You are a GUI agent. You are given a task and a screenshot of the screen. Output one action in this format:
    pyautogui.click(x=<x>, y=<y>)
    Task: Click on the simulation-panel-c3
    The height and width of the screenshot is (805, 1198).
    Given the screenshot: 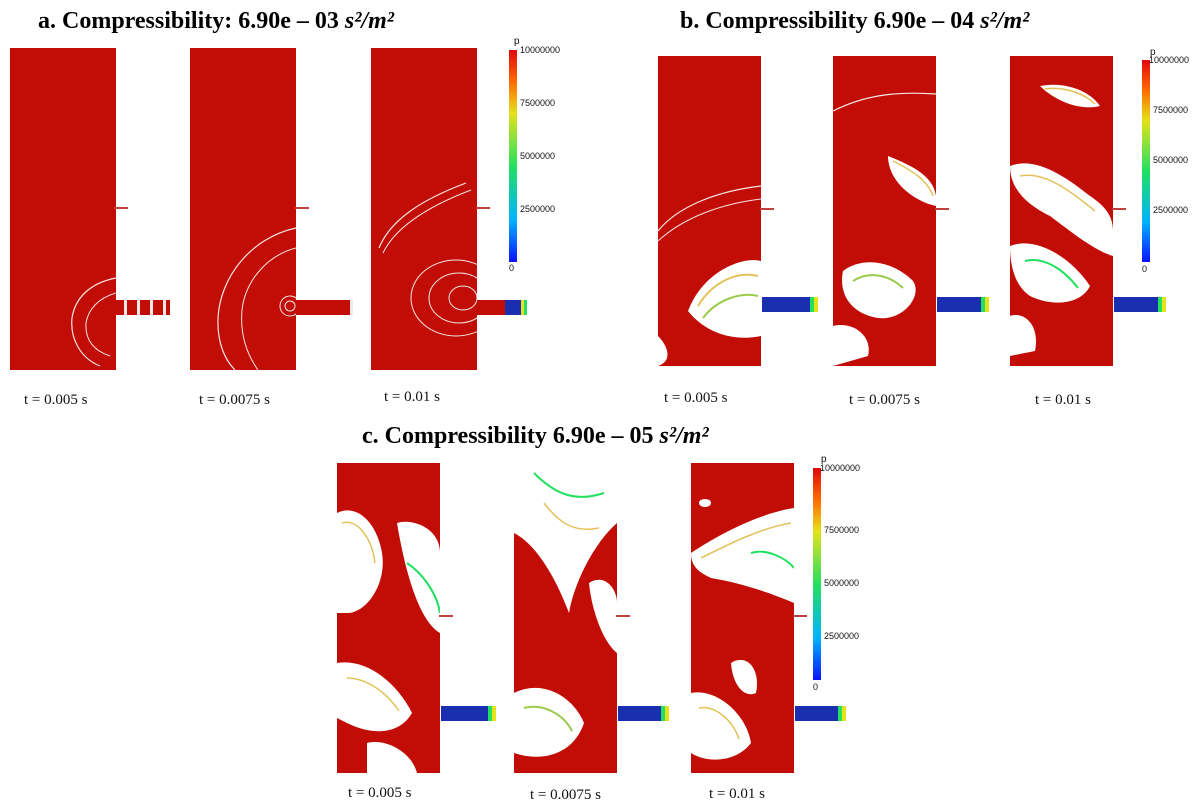 What is the action you would take?
    pyautogui.click(x=742, y=618)
    